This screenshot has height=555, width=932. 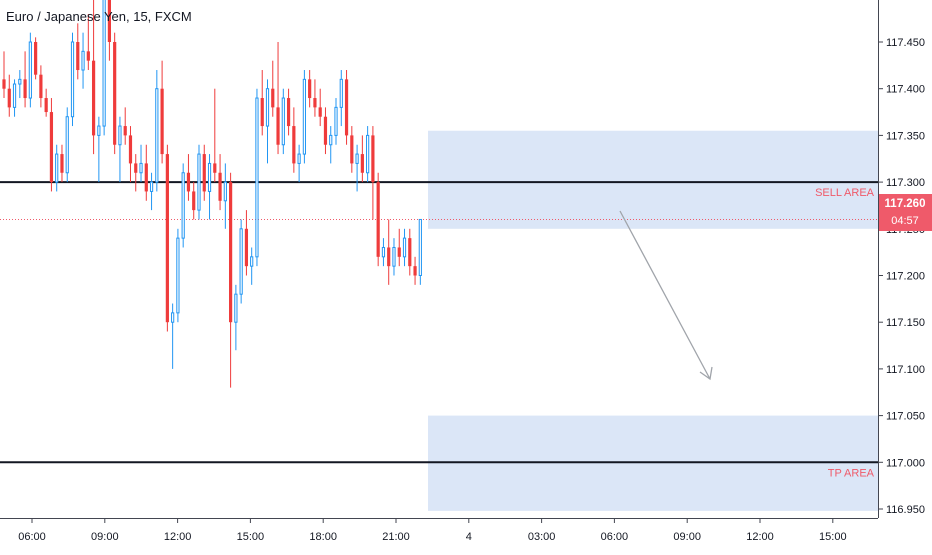 What do you see at coordinates (323, 537) in the screenshot?
I see `x-tick-label: 18:00` at bounding box center [323, 537].